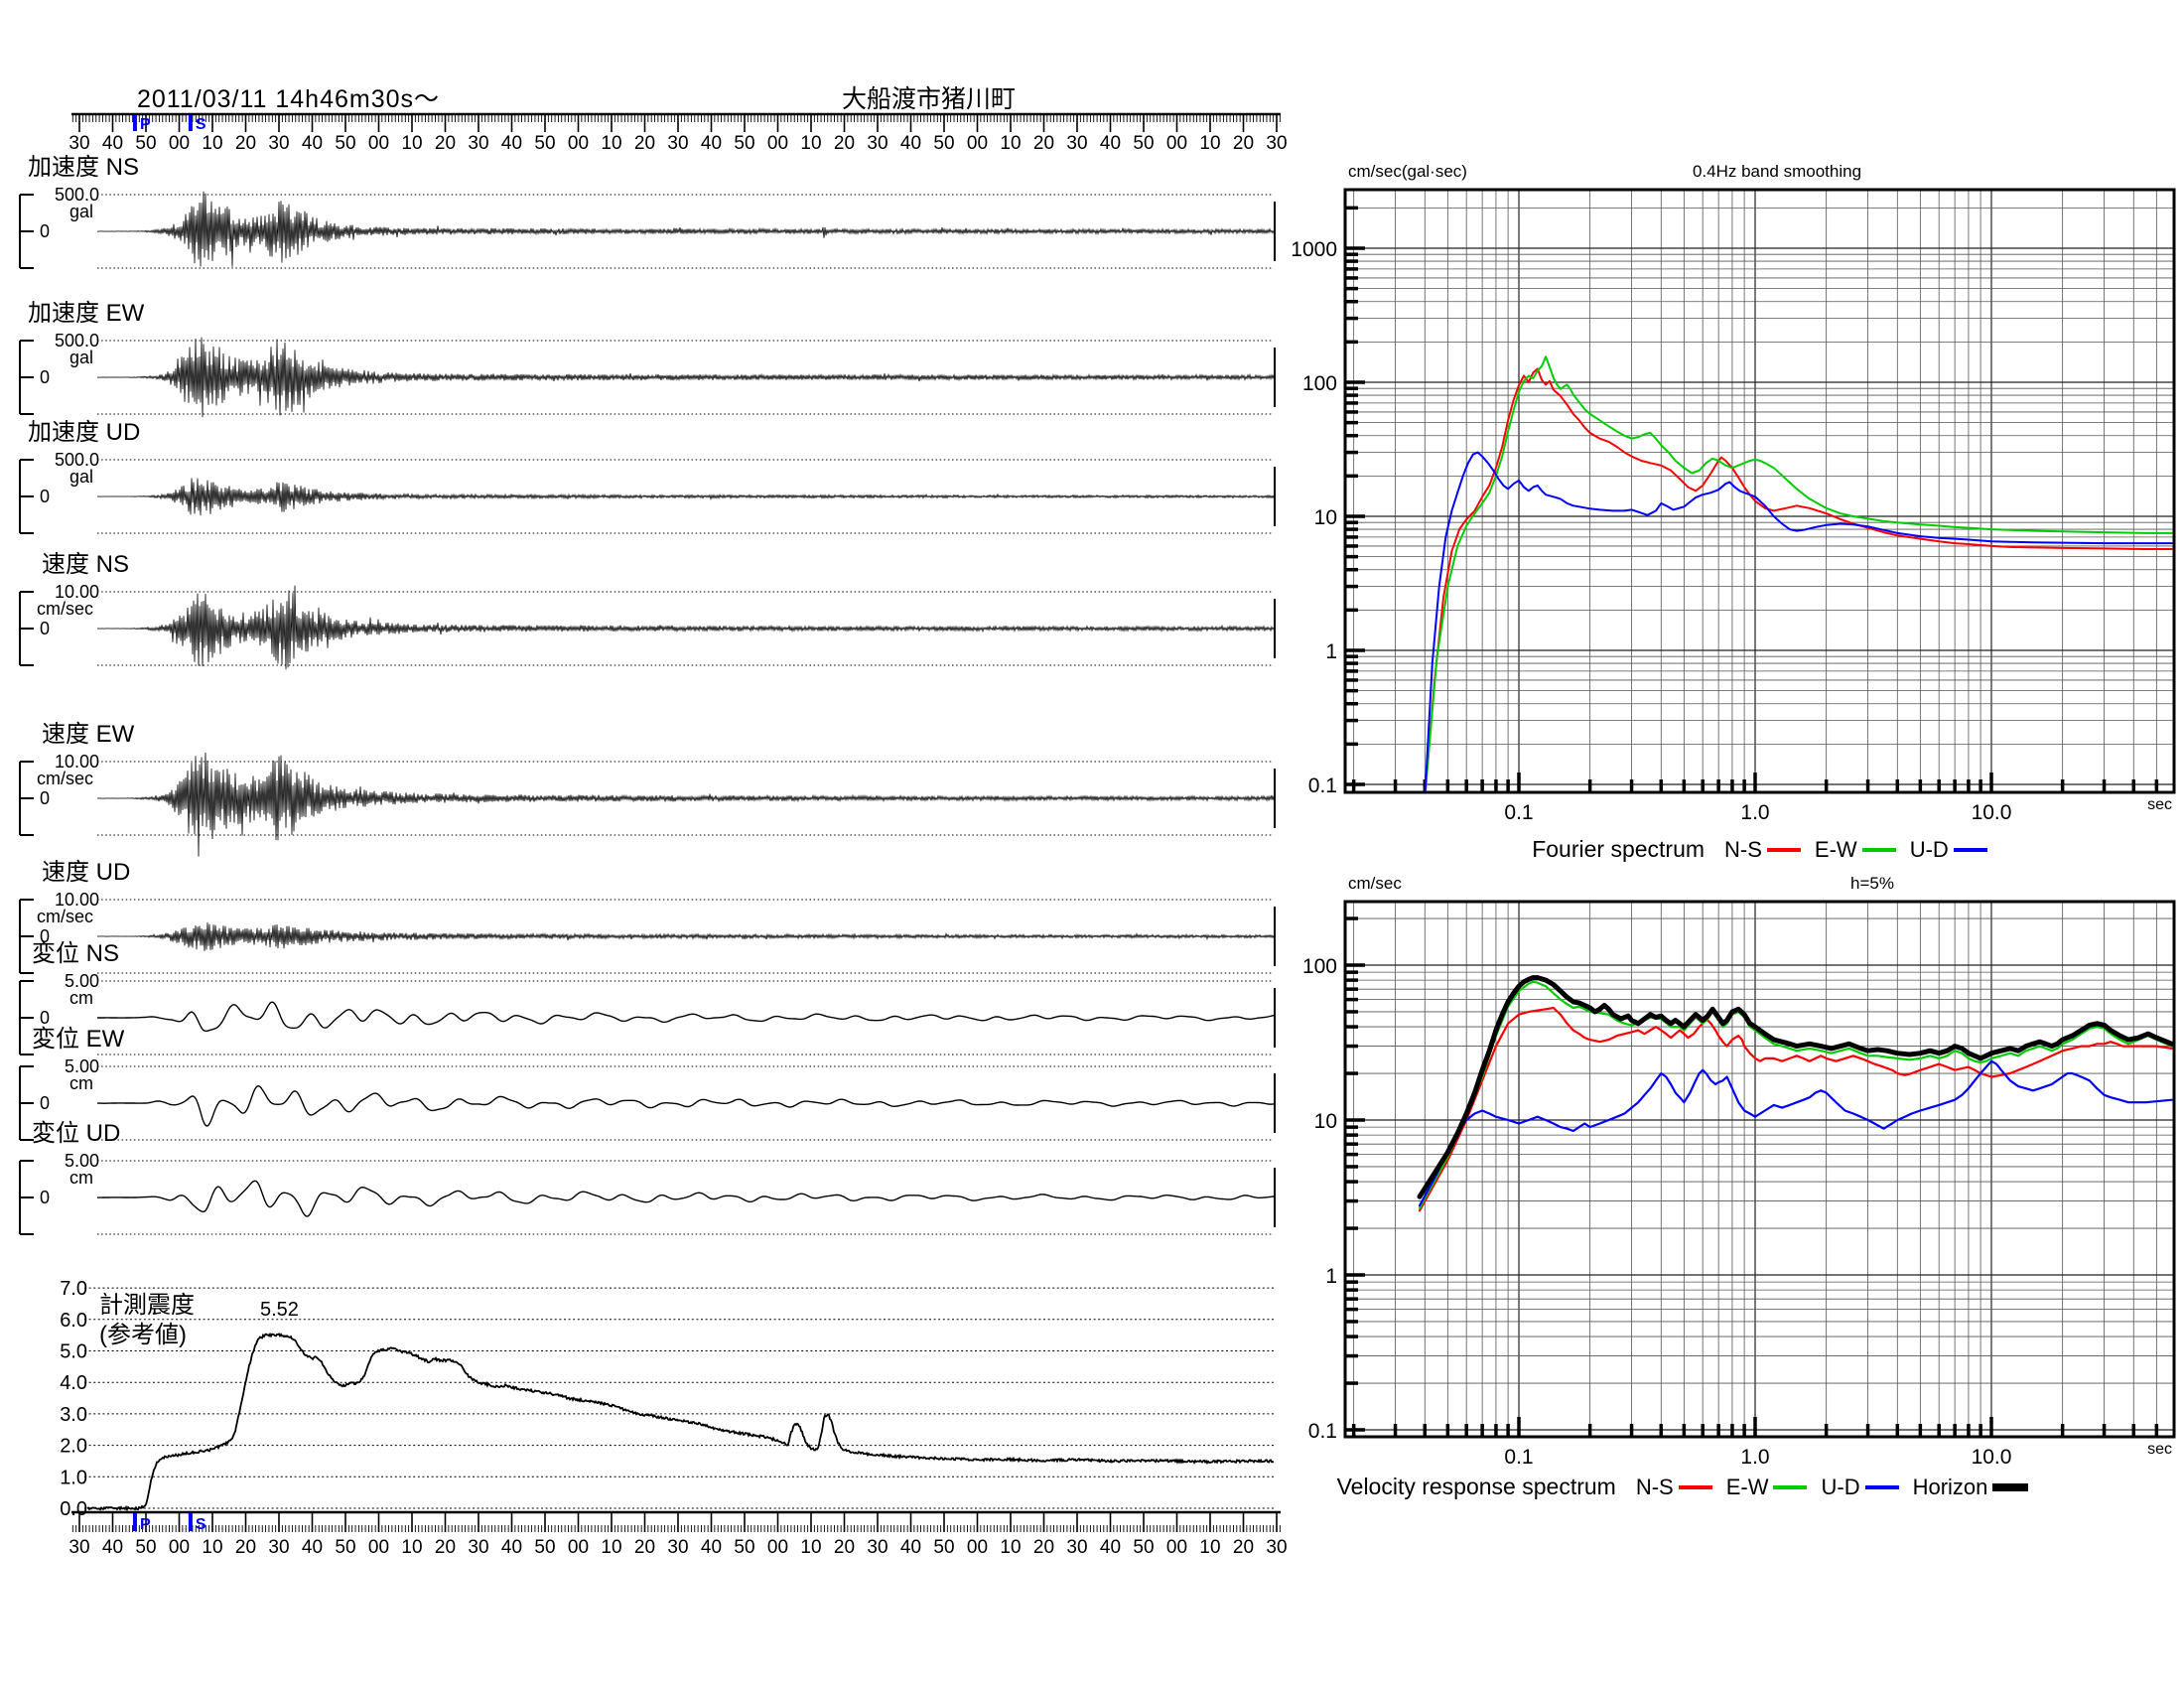 The width and height of the screenshot is (2184, 1688). Describe the element at coordinates (1762, 850) in the screenshot. I see `fourier-legend-item-ns: N-S` at that location.